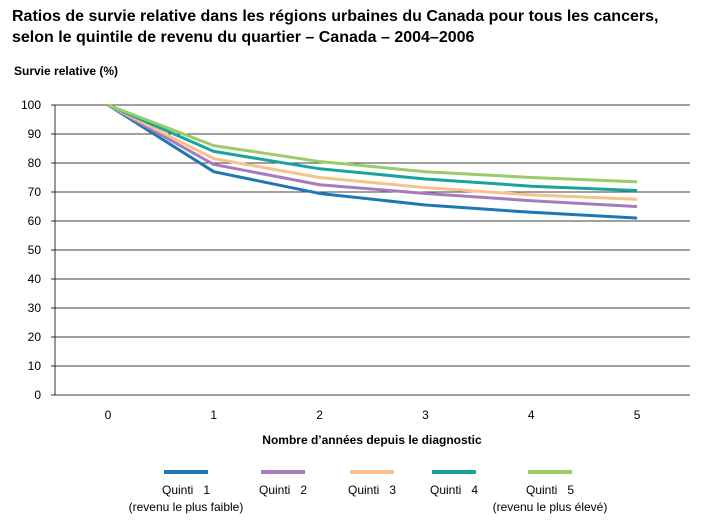  Describe the element at coordinates (31, 105) in the screenshot. I see `y-tick-label: 100` at that location.